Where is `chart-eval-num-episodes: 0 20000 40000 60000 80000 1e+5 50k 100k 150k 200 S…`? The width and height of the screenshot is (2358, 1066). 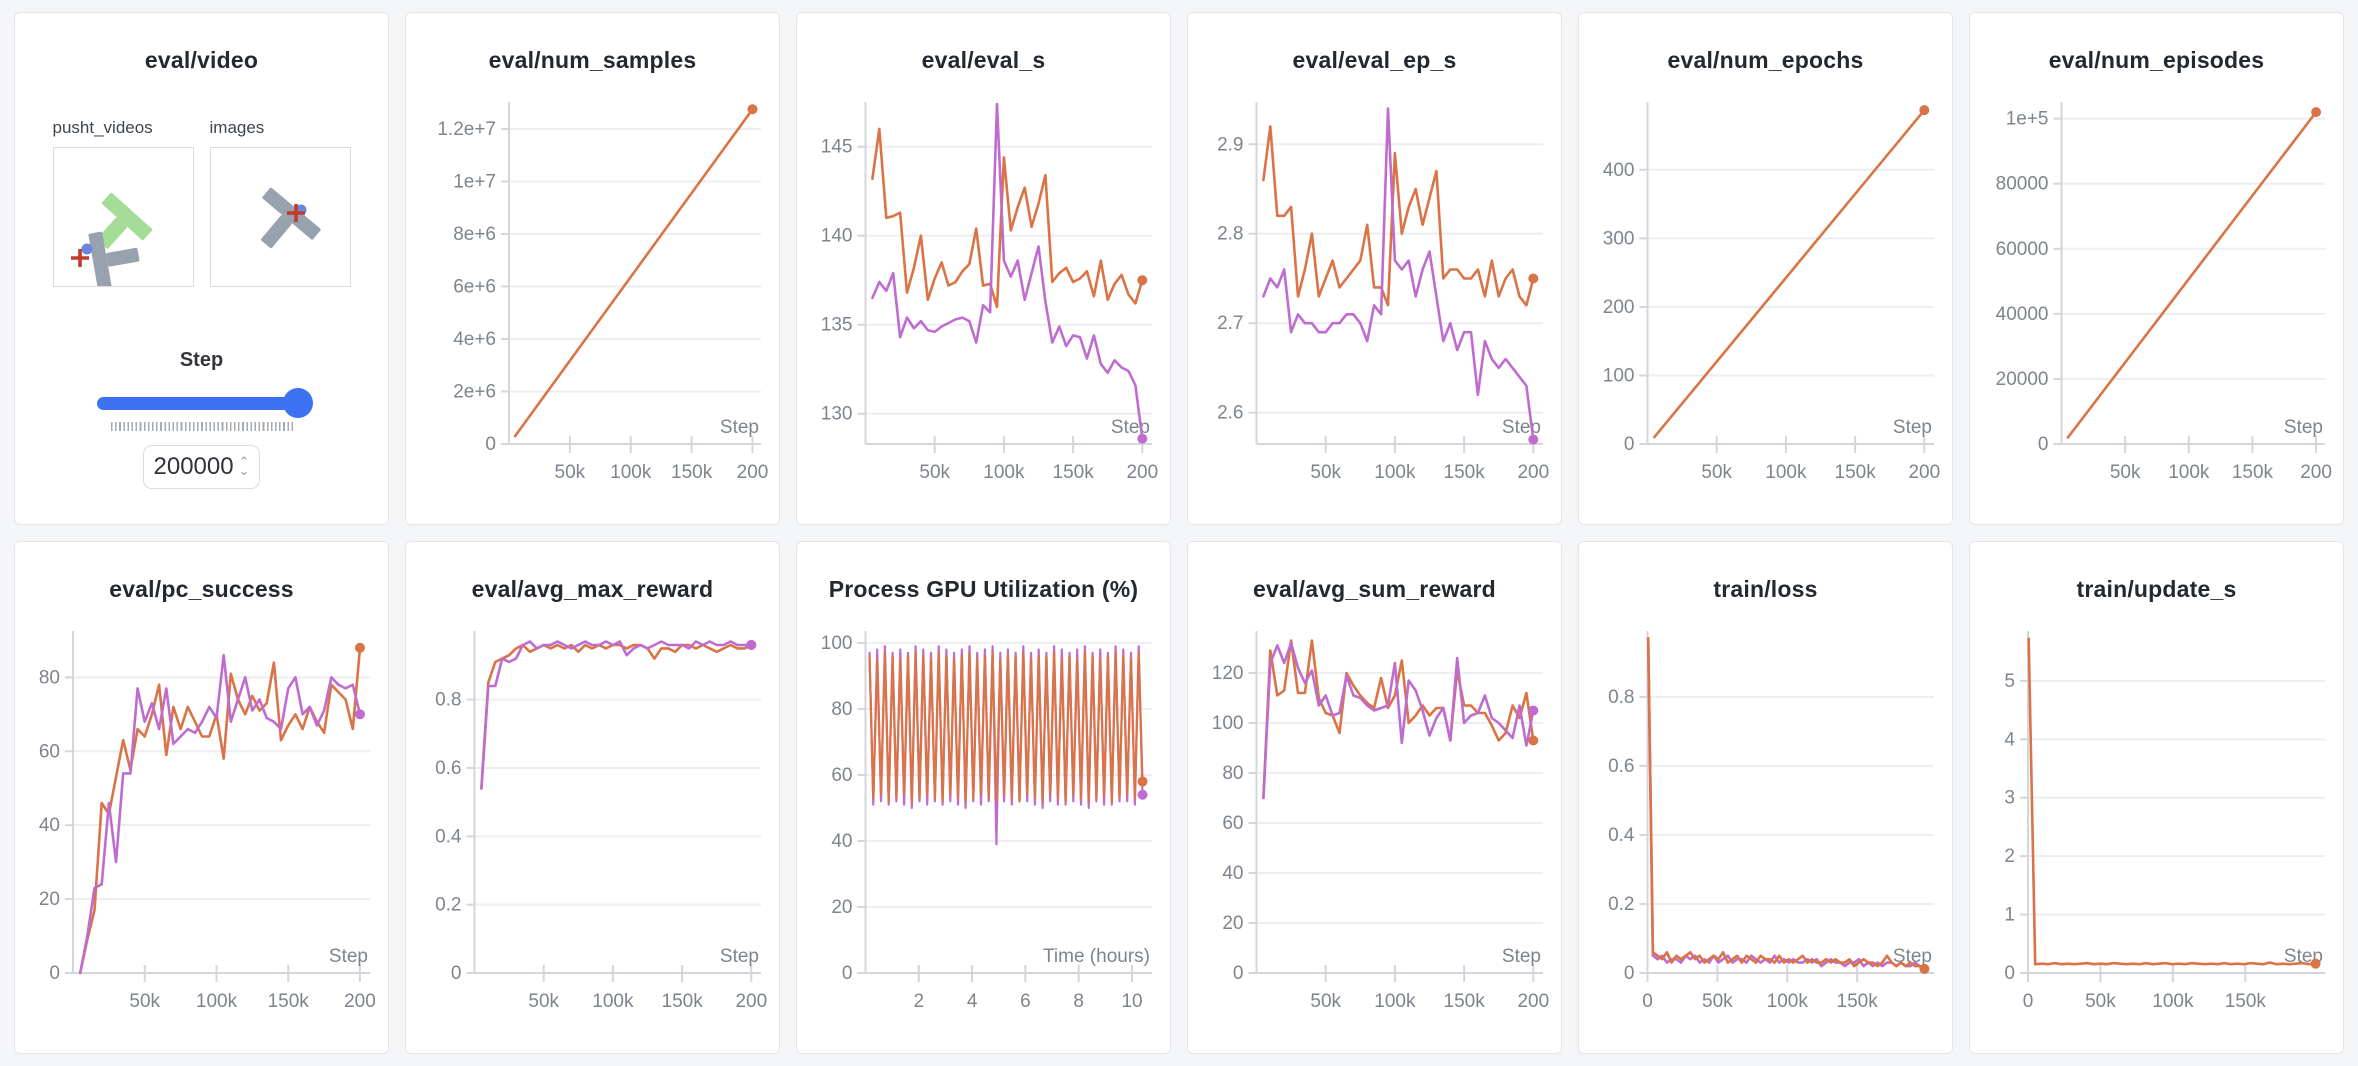
chart-eval-num-episodes: 0 20000 40000 60000 80000 1e+5 50k 100k 150k 200 S… is located at coordinates (2156, 302).